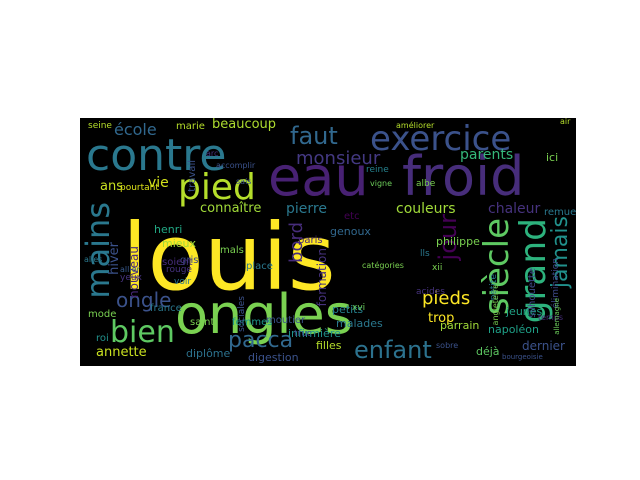 This screenshot has height=480, width=640. What do you see at coordinates (495, 305) in the screenshot?
I see `cloud-word: angleterre` at bounding box center [495, 305].